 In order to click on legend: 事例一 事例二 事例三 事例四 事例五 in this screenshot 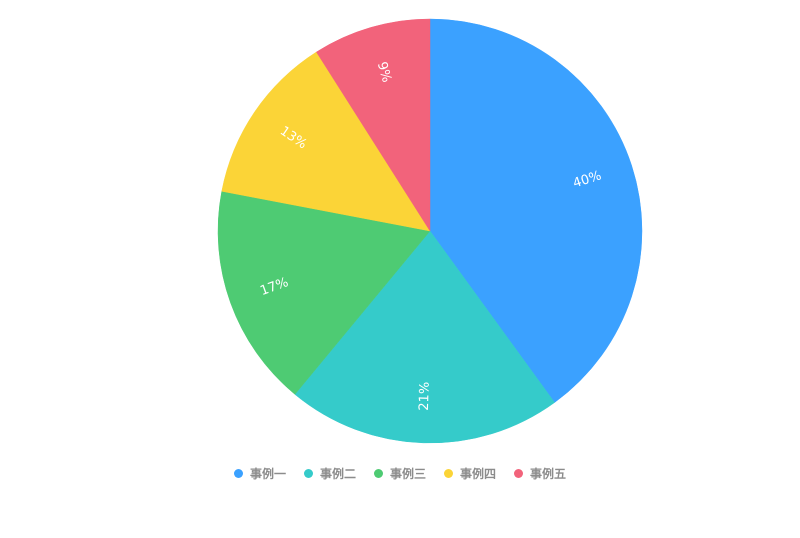, I will do `click(400, 473)`.